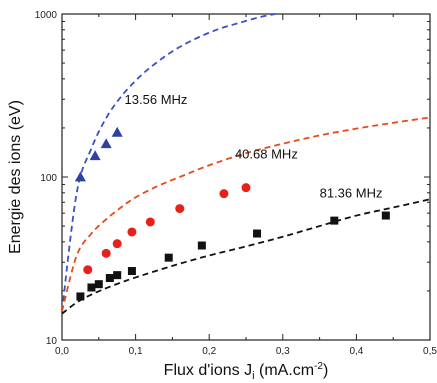 The width and height of the screenshot is (437, 383). Describe the element at coordinates (209, 351) in the screenshot. I see `x-tick-label: 0,2` at that location.